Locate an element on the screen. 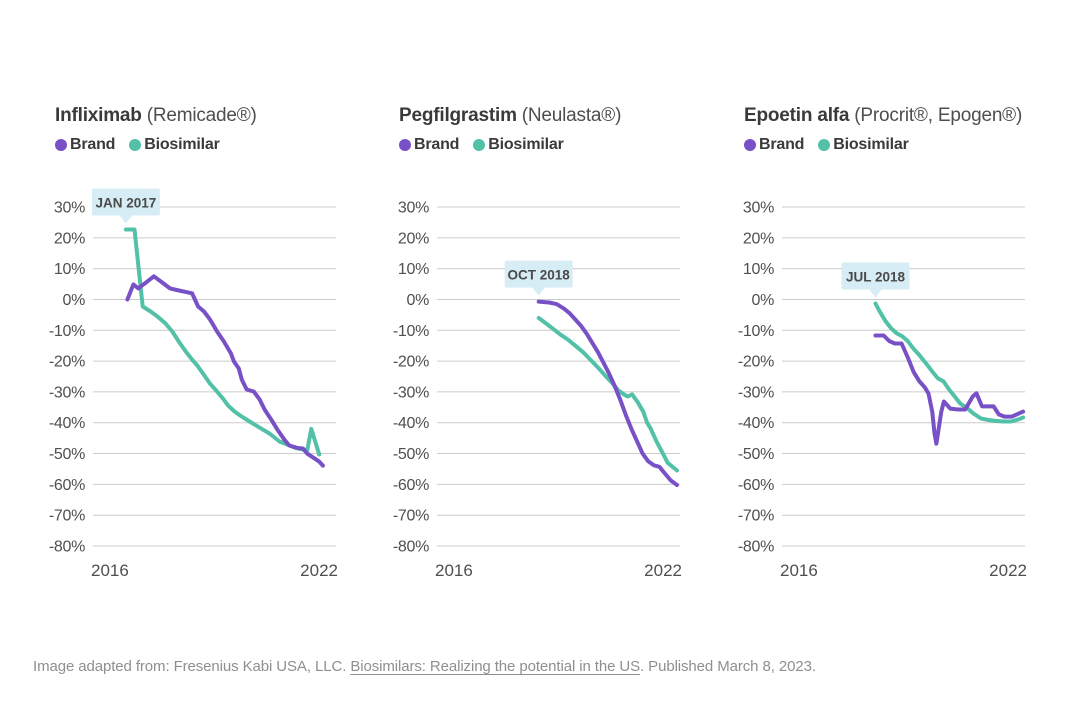  source-suffix: . Published March 8, 2023. is located at coordinates (728, 666).